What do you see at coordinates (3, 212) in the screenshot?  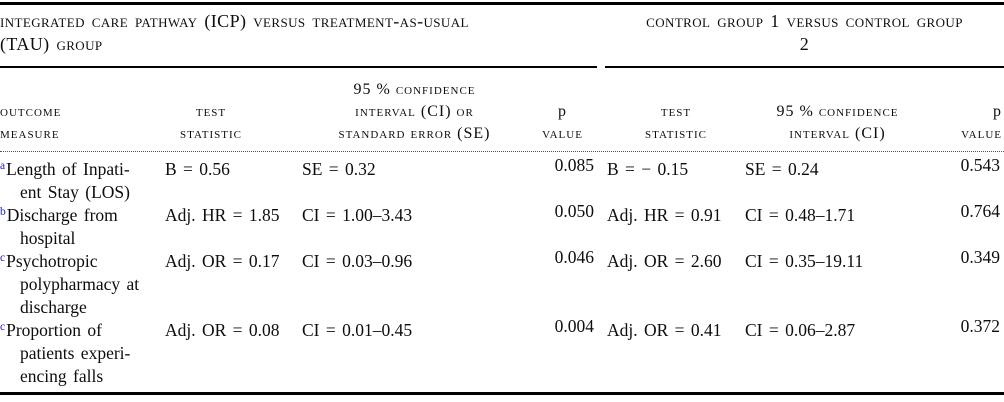 I see `footnote-marker-link: b` at bounding box center [3, 212].